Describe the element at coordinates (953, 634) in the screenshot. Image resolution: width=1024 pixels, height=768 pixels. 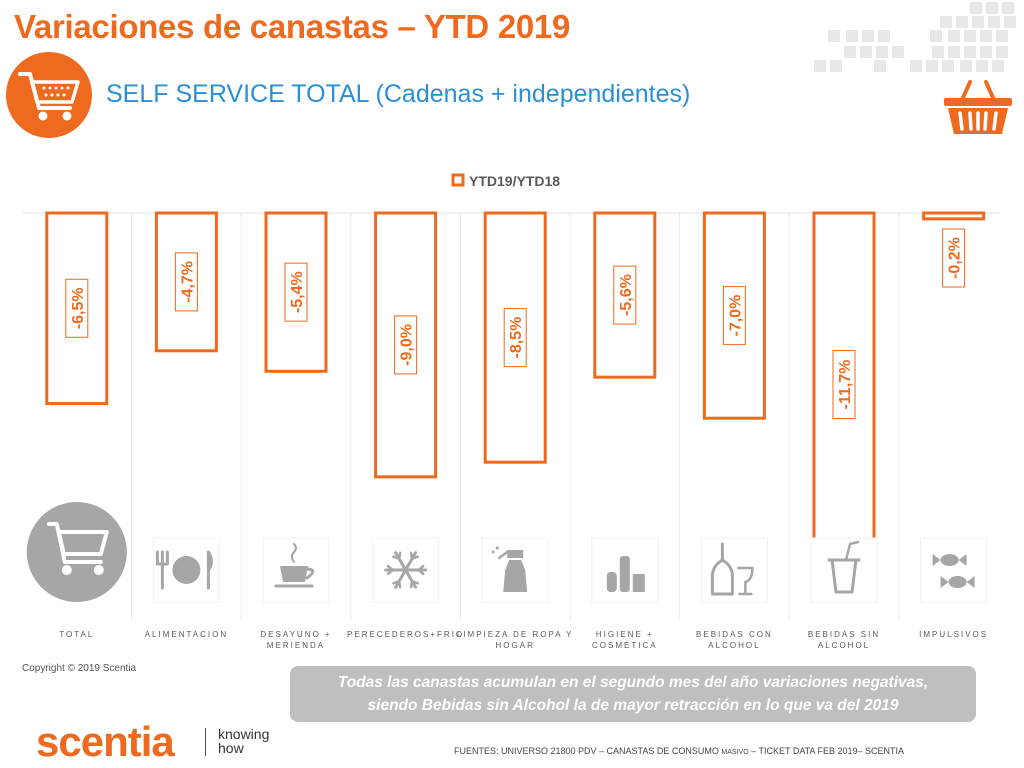
I see `category-label: IMPULSIVOS` at that location.